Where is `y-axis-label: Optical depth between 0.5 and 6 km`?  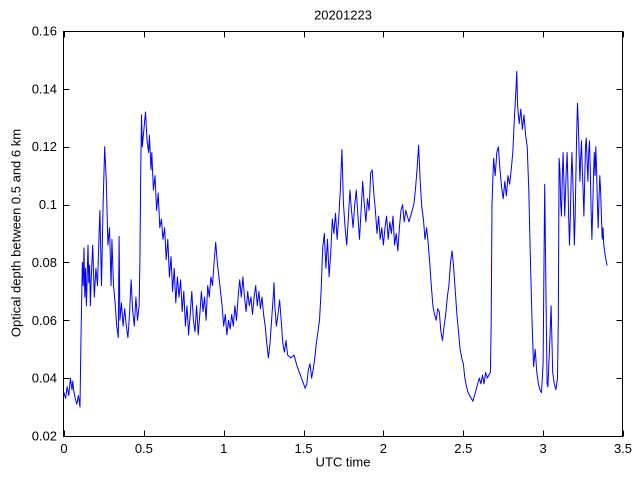 y-axis-label: Optical depth between 0.5 and 6 km is located at coordinates (16, 233).